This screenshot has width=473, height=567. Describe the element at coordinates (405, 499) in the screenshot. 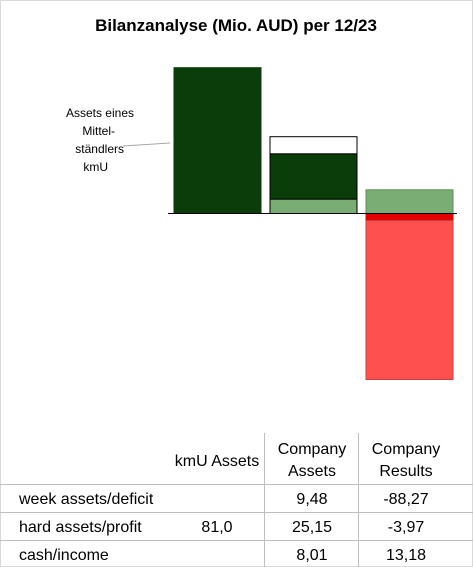

I see `table-cell-1-3: -88,27` at that location.